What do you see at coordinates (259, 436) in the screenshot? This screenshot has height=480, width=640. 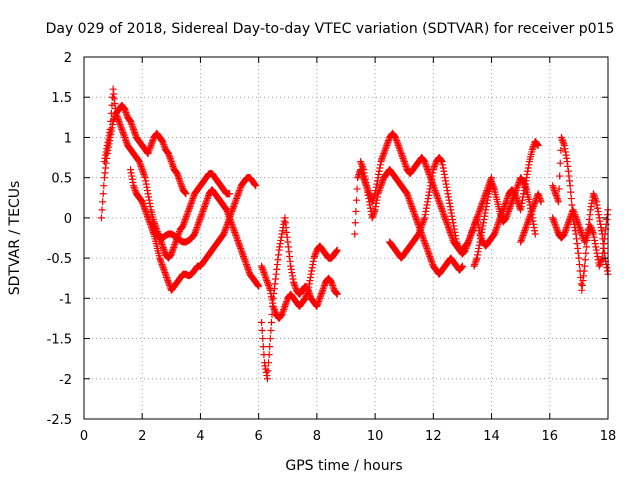 I see `x-tick-label: 6` at bounding box center [259, 436].